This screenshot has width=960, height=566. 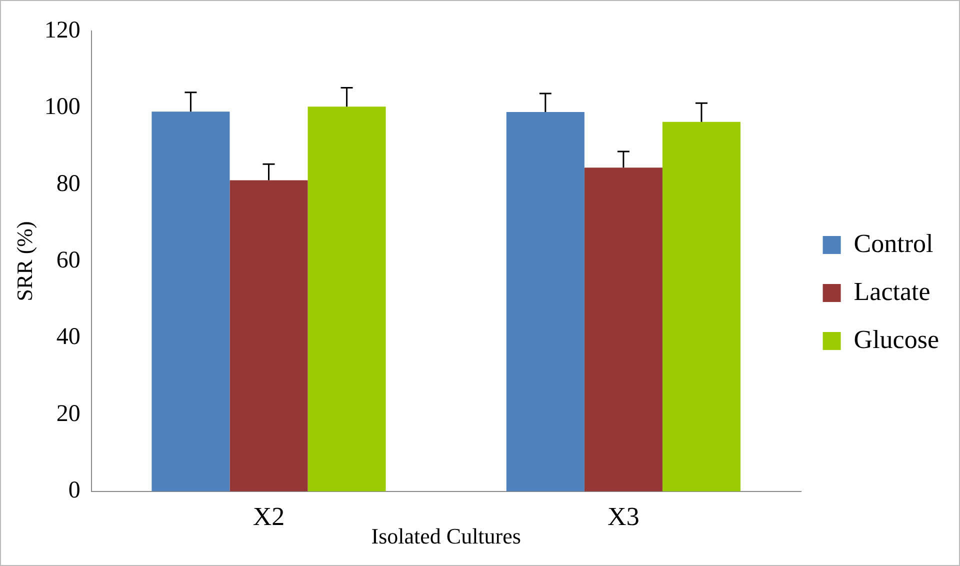 What do you see at coordinates (74, 491) in the screenshot?
I see `y-tick-label: 0` at bounding box center [74, 491].